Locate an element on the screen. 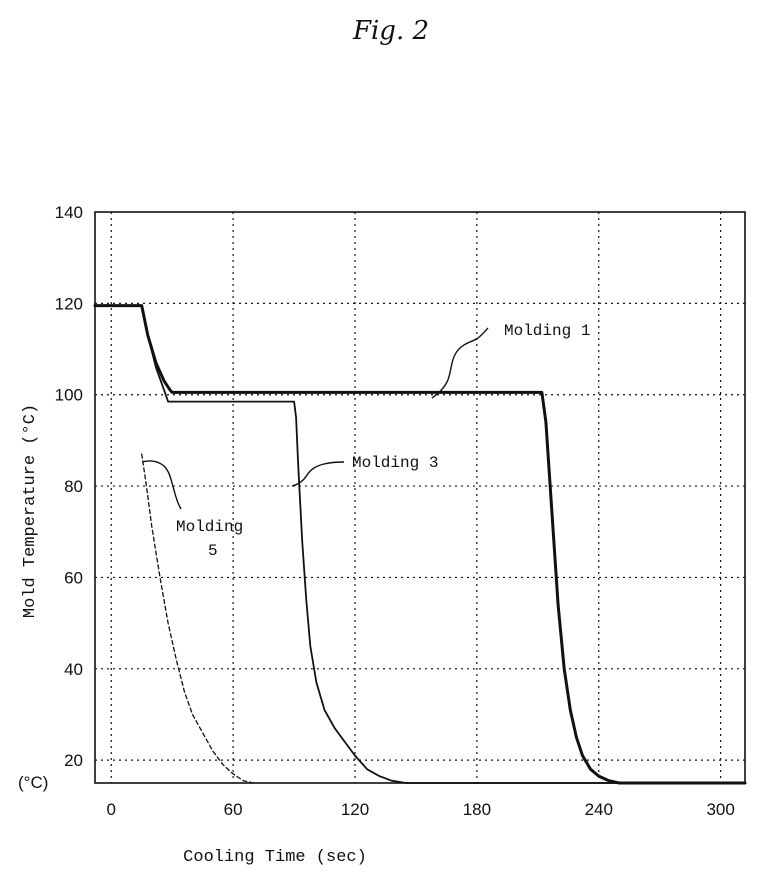 Image resolution: width=782 pixels, height=874 pixels. y-tick-label-40: 40 is located at coordinates (73, 669).